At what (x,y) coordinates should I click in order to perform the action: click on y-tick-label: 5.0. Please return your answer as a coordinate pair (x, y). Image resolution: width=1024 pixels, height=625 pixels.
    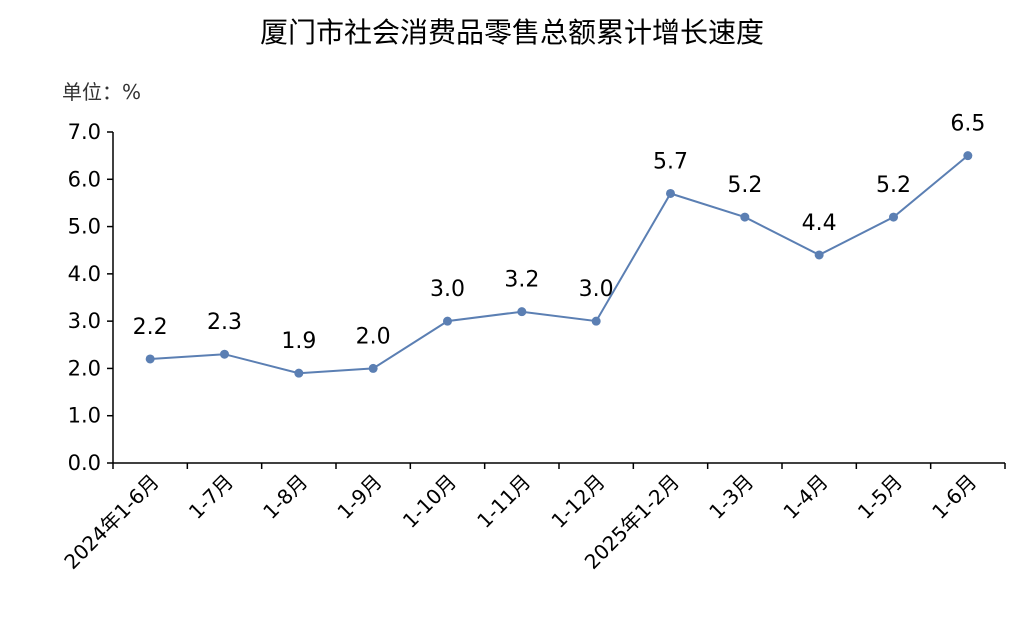
    Looking at the image, I should click on (84, 227).